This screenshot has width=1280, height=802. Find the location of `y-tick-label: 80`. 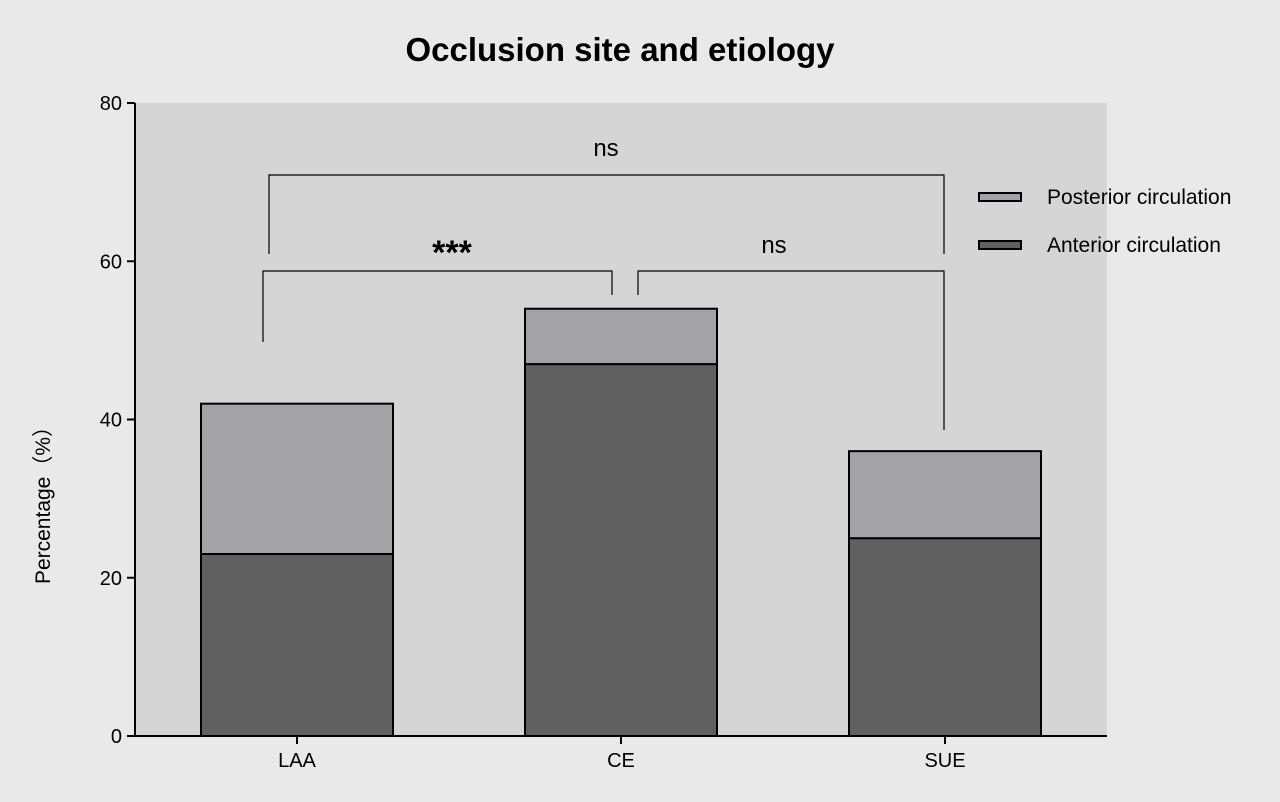

y-tick-label: 80 is located at coordinates (111, 104).